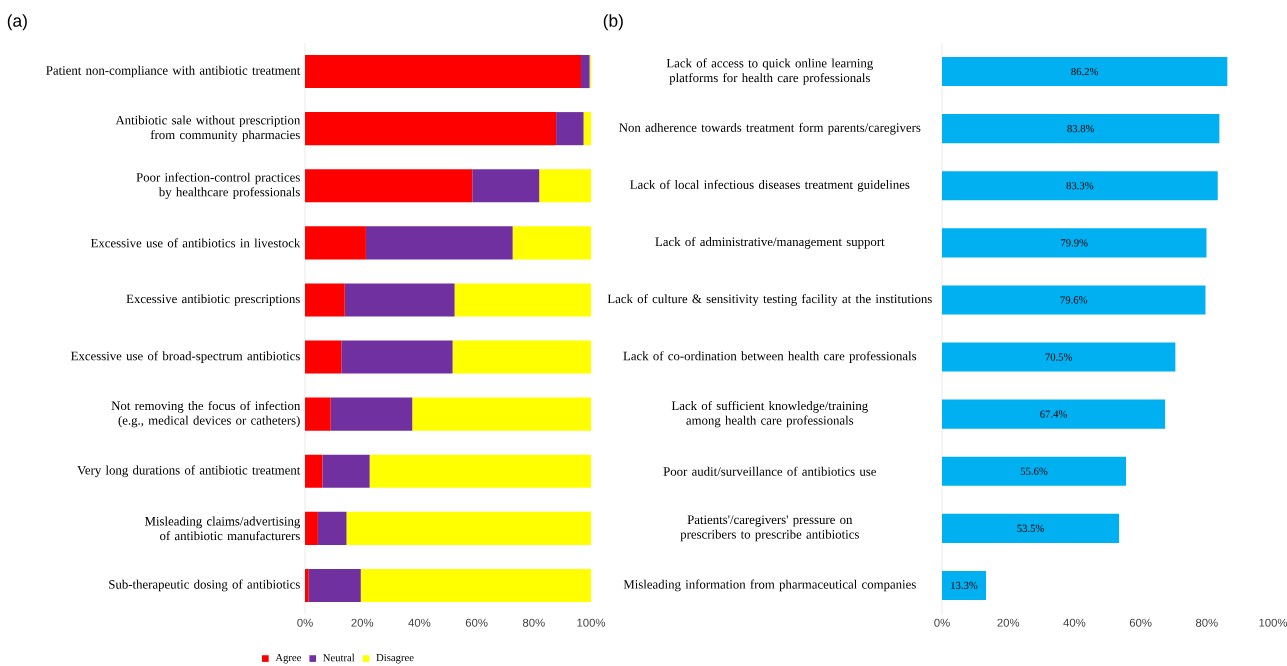 This screenshot has width=1287, height=666. Describe the element at coordinates (204, 585) in the screenshot. I see `y-tick-label: Sub-therapeutic dosing of antibiotics` at that location.